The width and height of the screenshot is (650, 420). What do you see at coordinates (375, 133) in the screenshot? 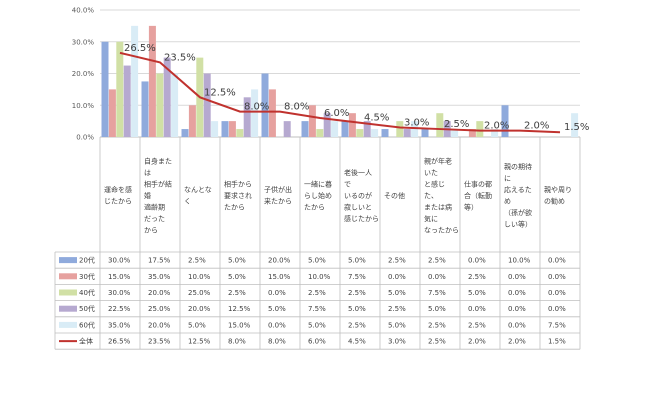
I see `bar-60代-6` at bounding box center [375, 133].